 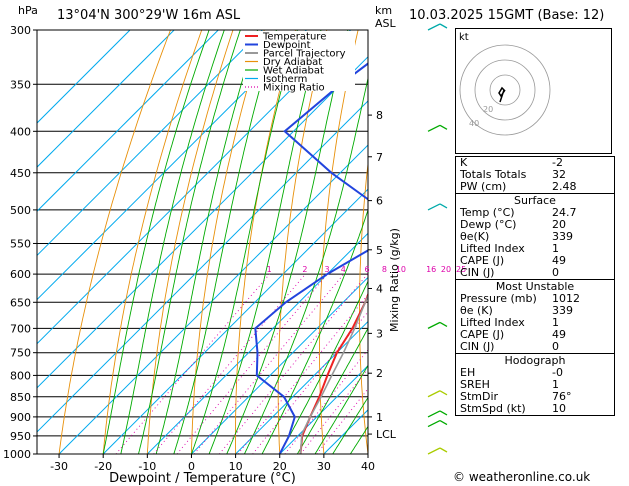 I want to click on row-value: 32, so click(x=559, y=174).